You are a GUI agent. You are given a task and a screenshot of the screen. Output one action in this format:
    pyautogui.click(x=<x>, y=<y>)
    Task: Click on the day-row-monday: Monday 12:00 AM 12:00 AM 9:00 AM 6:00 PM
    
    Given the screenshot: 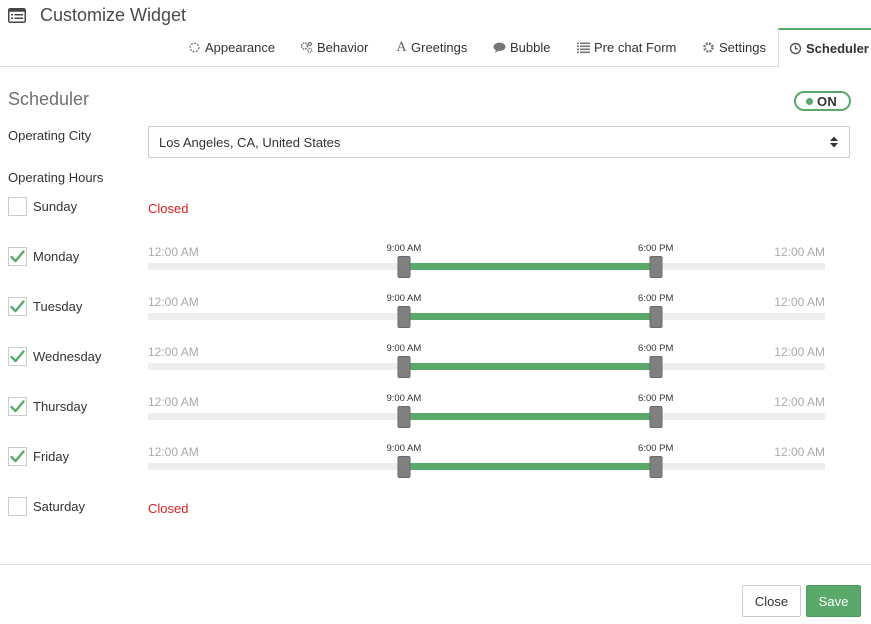 What is the action you would take?
    pyautogui.click(x=435, y=269)
    